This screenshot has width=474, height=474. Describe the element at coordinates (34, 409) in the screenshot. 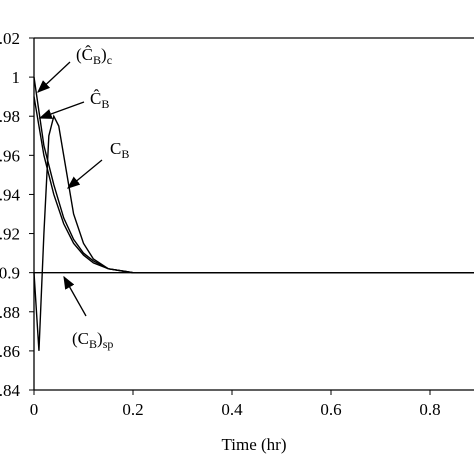

I see `x-tick-label: 0` at that location.